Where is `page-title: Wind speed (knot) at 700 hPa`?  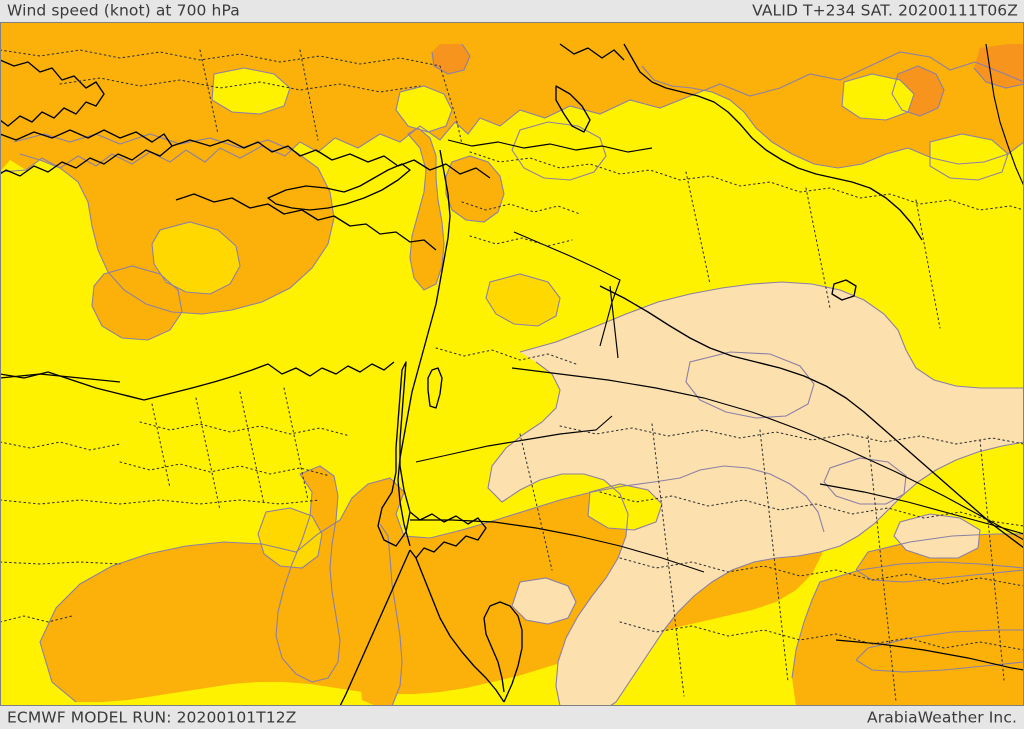 page-title: Wind speed (knot) at 700 hPa is located at coordinates (123, 10).